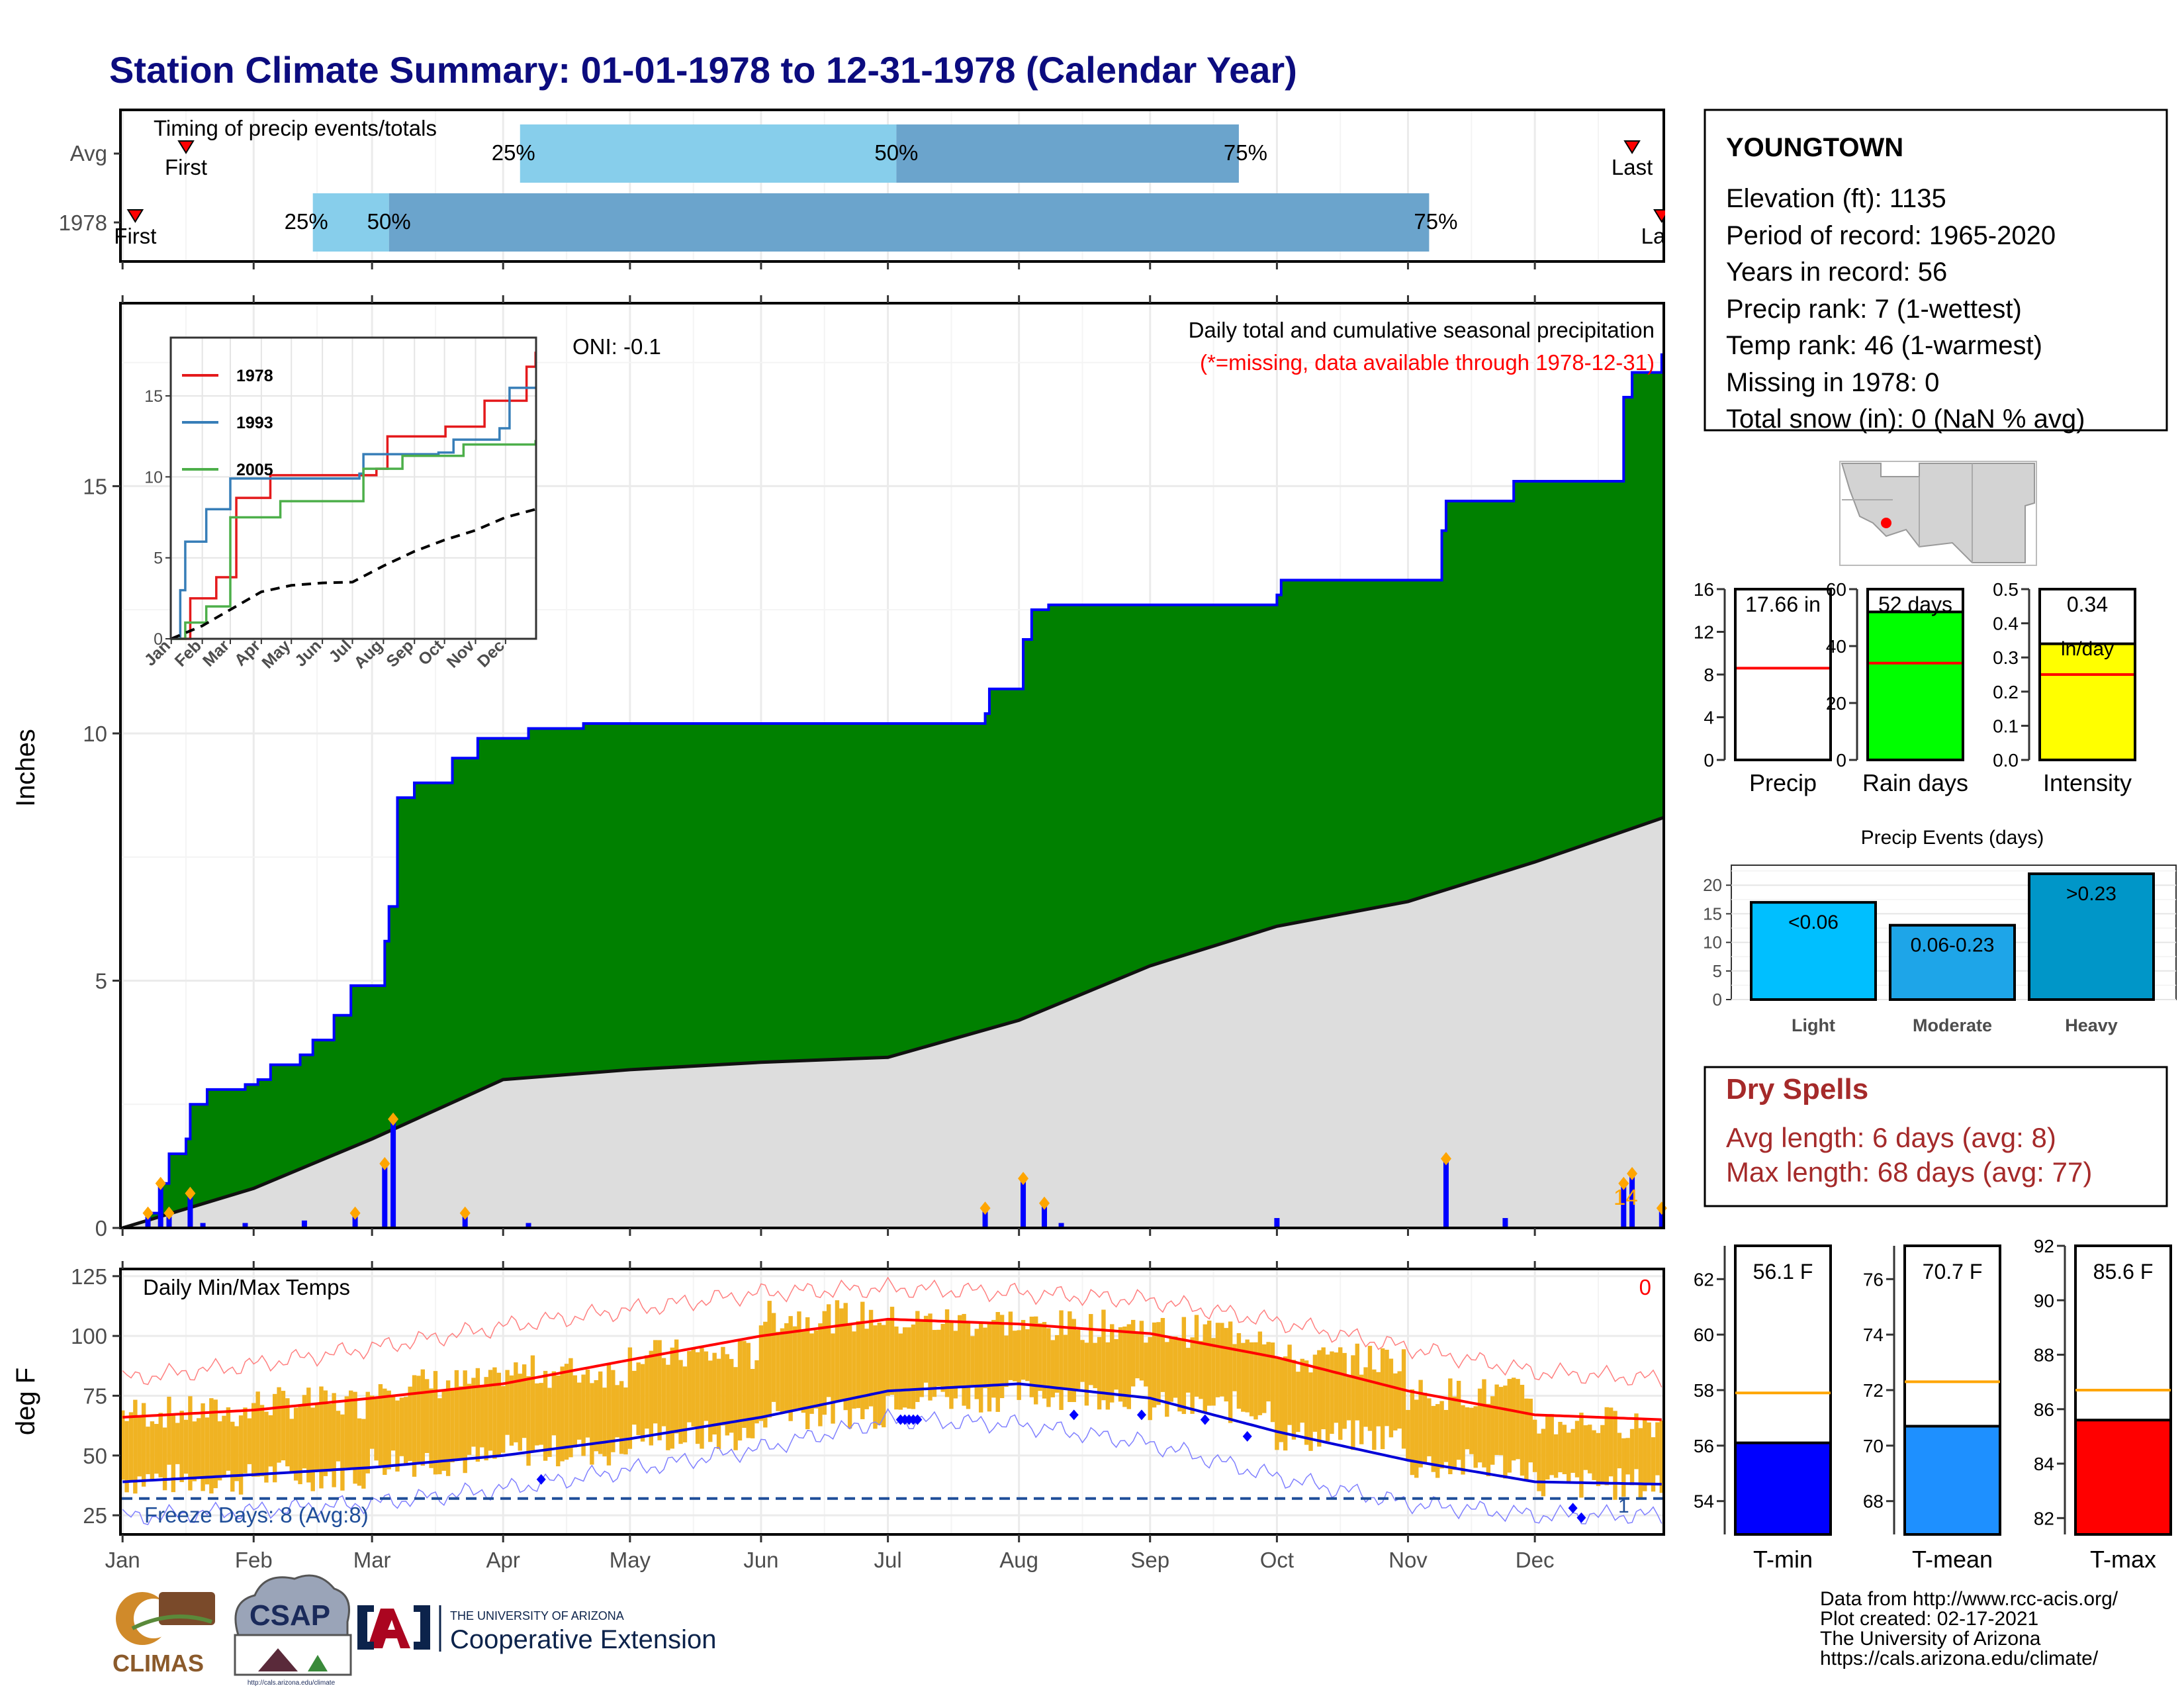 The height and width of the screenshot is (1688, 2184). I want to click on station-temp-rank: Temp rank: 46 (1-warmest), so click(1884, 345).